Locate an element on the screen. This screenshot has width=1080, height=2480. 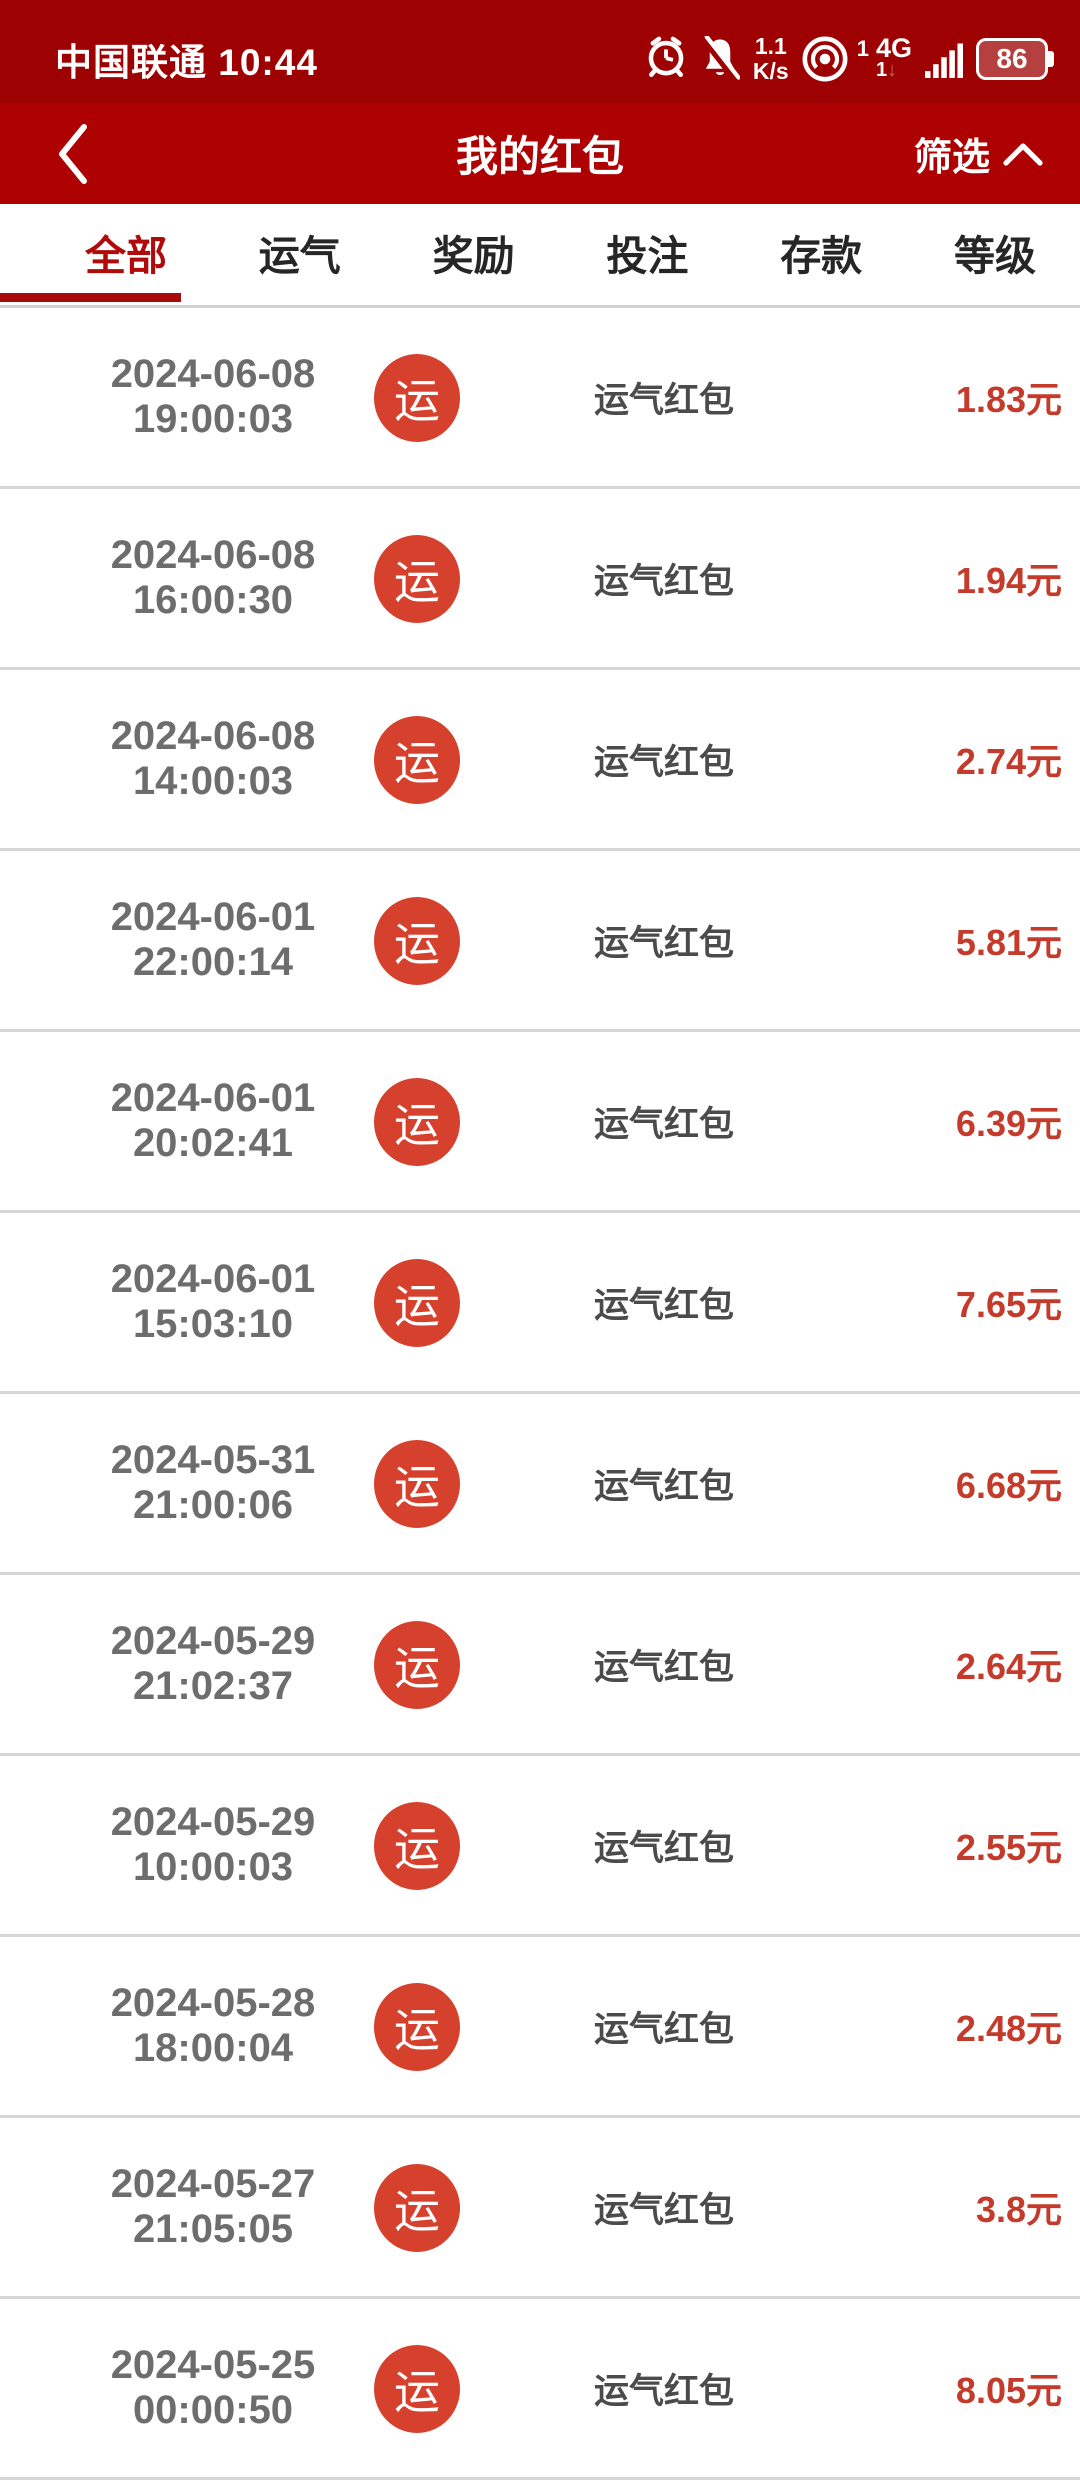
row-time: 21:02:37 is located at coordinates (213, 1686).